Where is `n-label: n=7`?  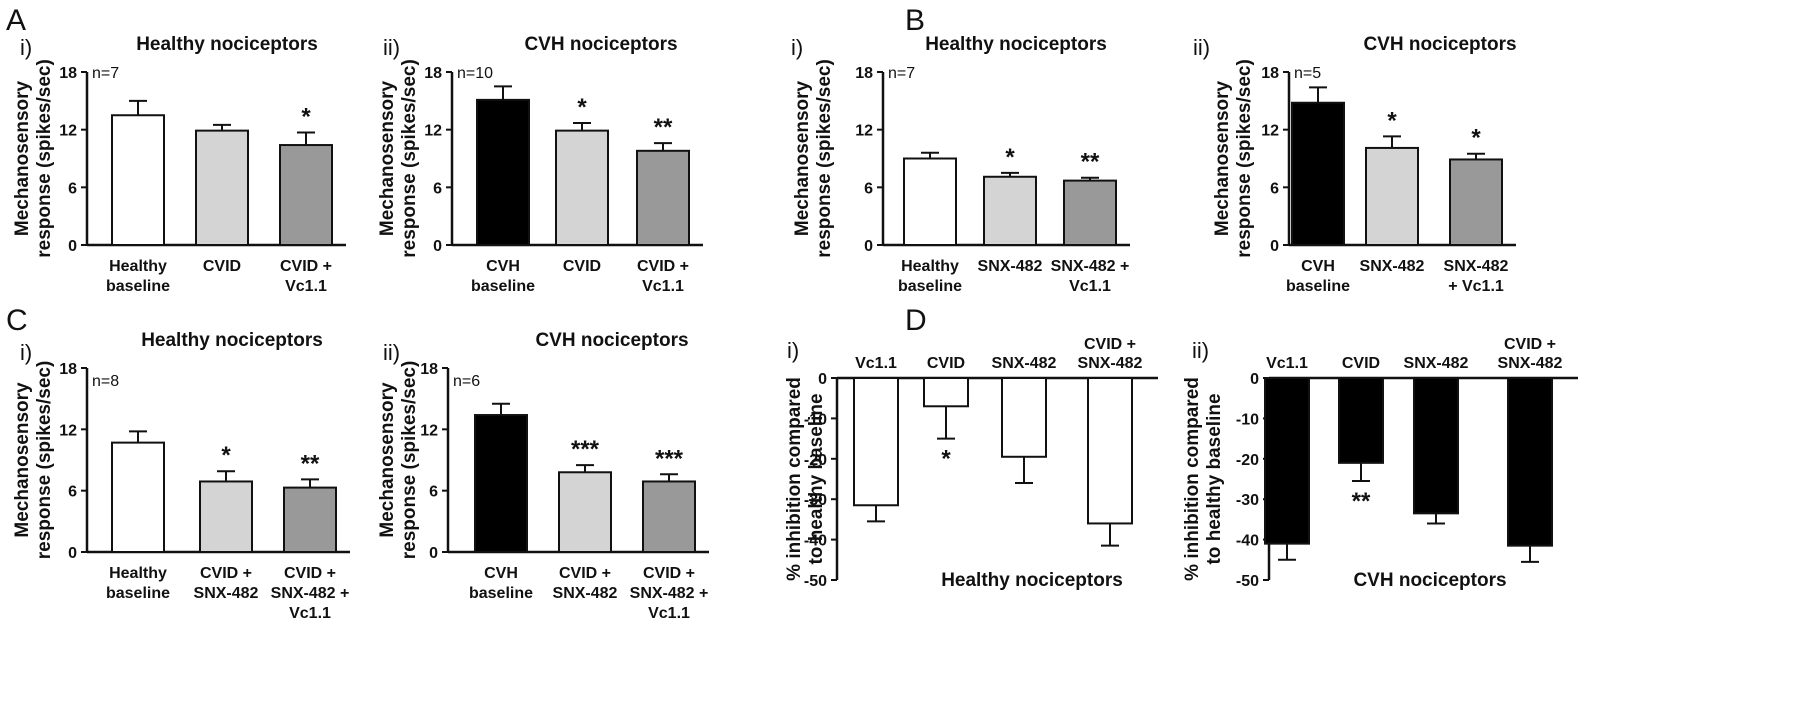 n-label: n=7 is located at coordinates (105, 73).